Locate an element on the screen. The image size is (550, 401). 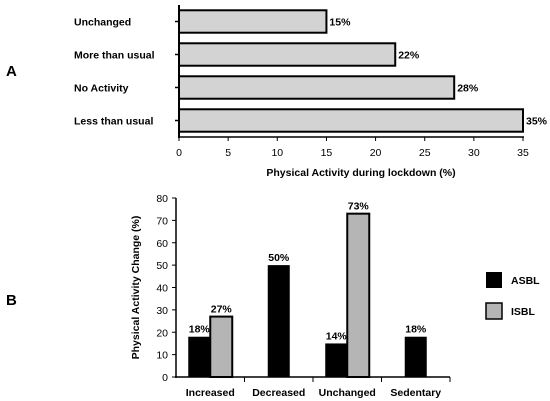
bar-isbl-increased is located at coordinates (221, 346).